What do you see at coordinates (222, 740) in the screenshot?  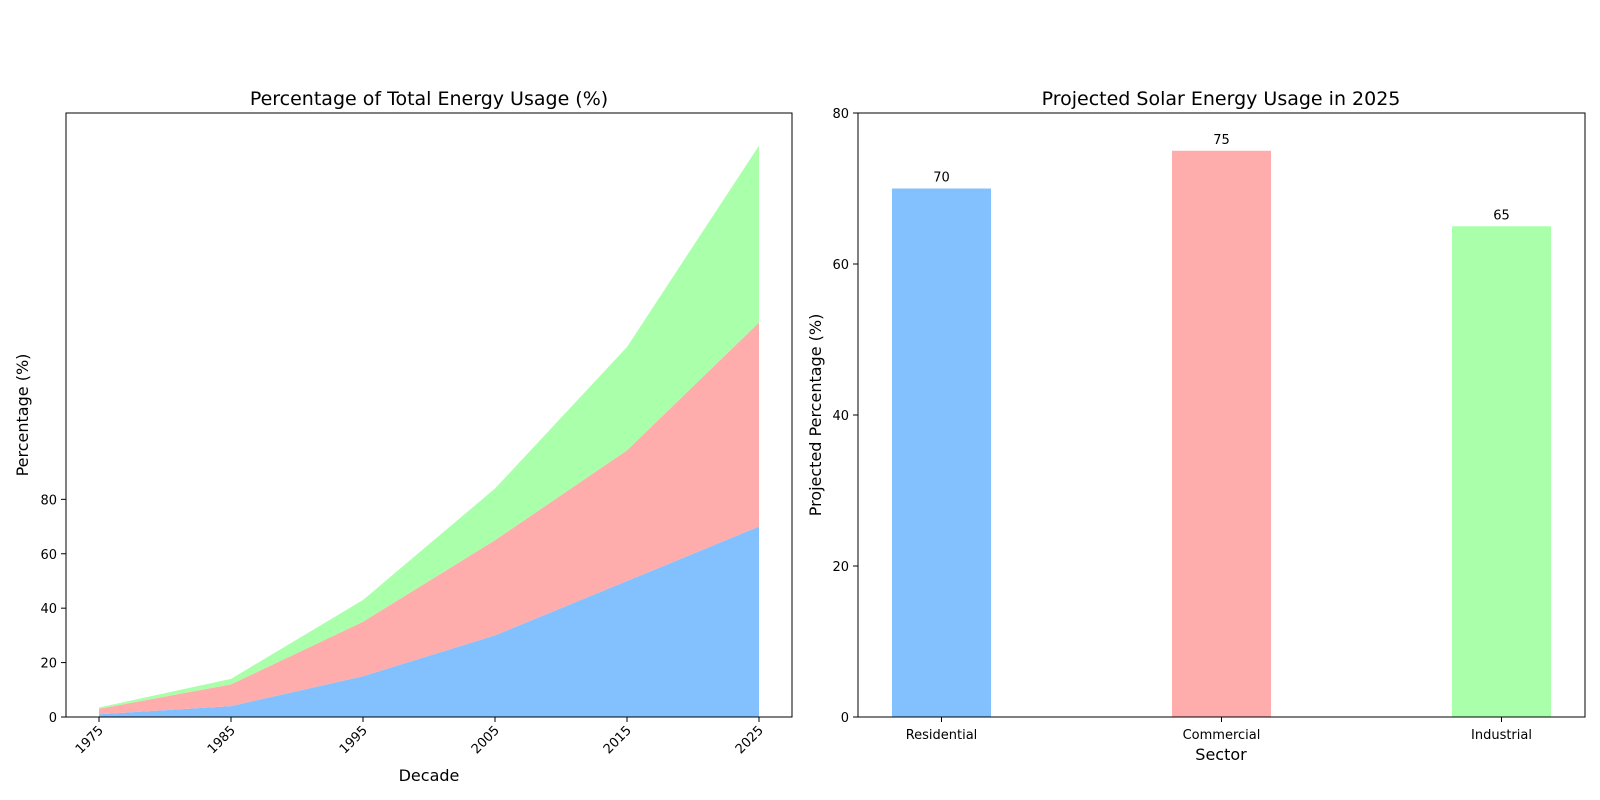 I see `x-tick-label: 1985` at bounding box center [222, 740].